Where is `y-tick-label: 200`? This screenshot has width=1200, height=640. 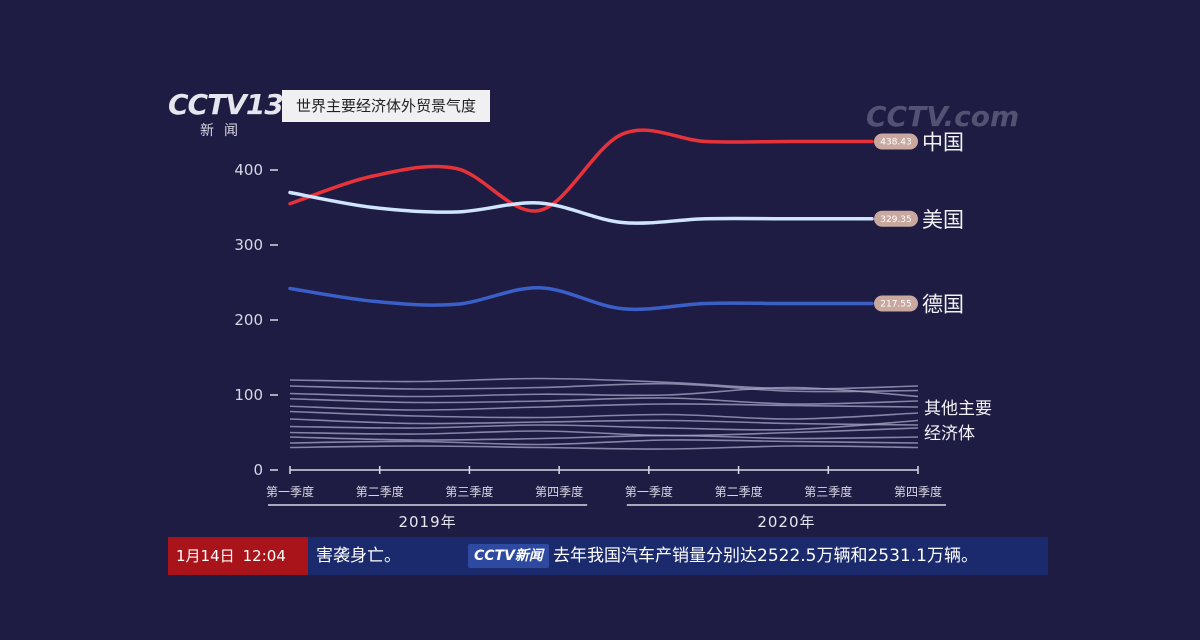
y-tick-label: 200 is located at coordinates (248, 320).